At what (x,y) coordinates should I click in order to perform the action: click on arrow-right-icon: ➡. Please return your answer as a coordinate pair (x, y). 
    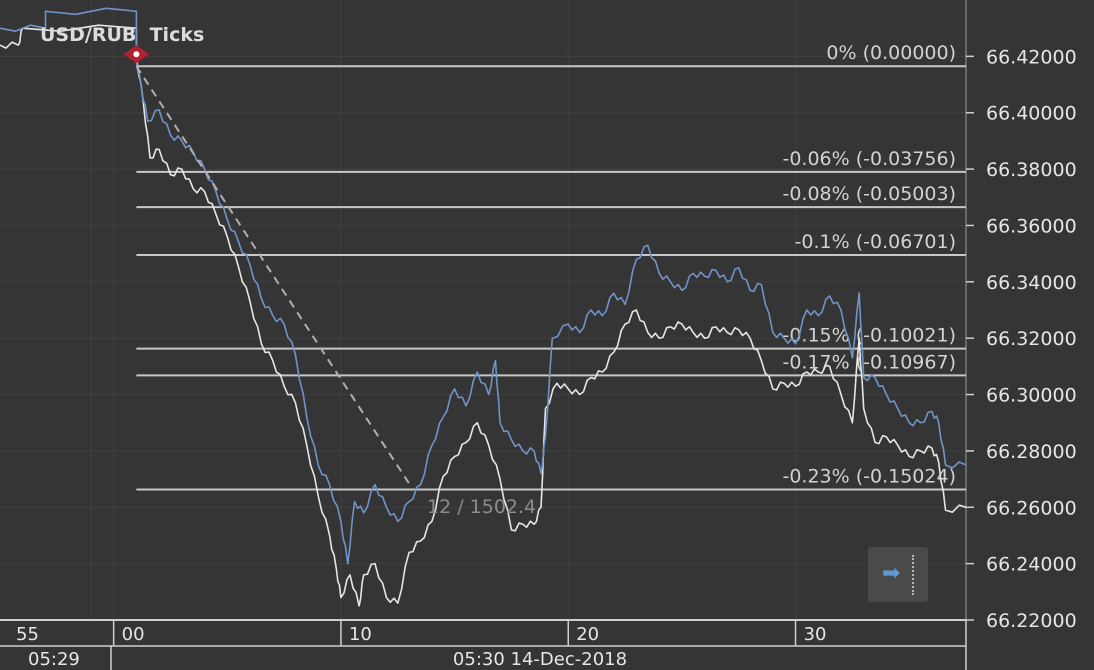
    Looking at the image, I should click on (891, 573).